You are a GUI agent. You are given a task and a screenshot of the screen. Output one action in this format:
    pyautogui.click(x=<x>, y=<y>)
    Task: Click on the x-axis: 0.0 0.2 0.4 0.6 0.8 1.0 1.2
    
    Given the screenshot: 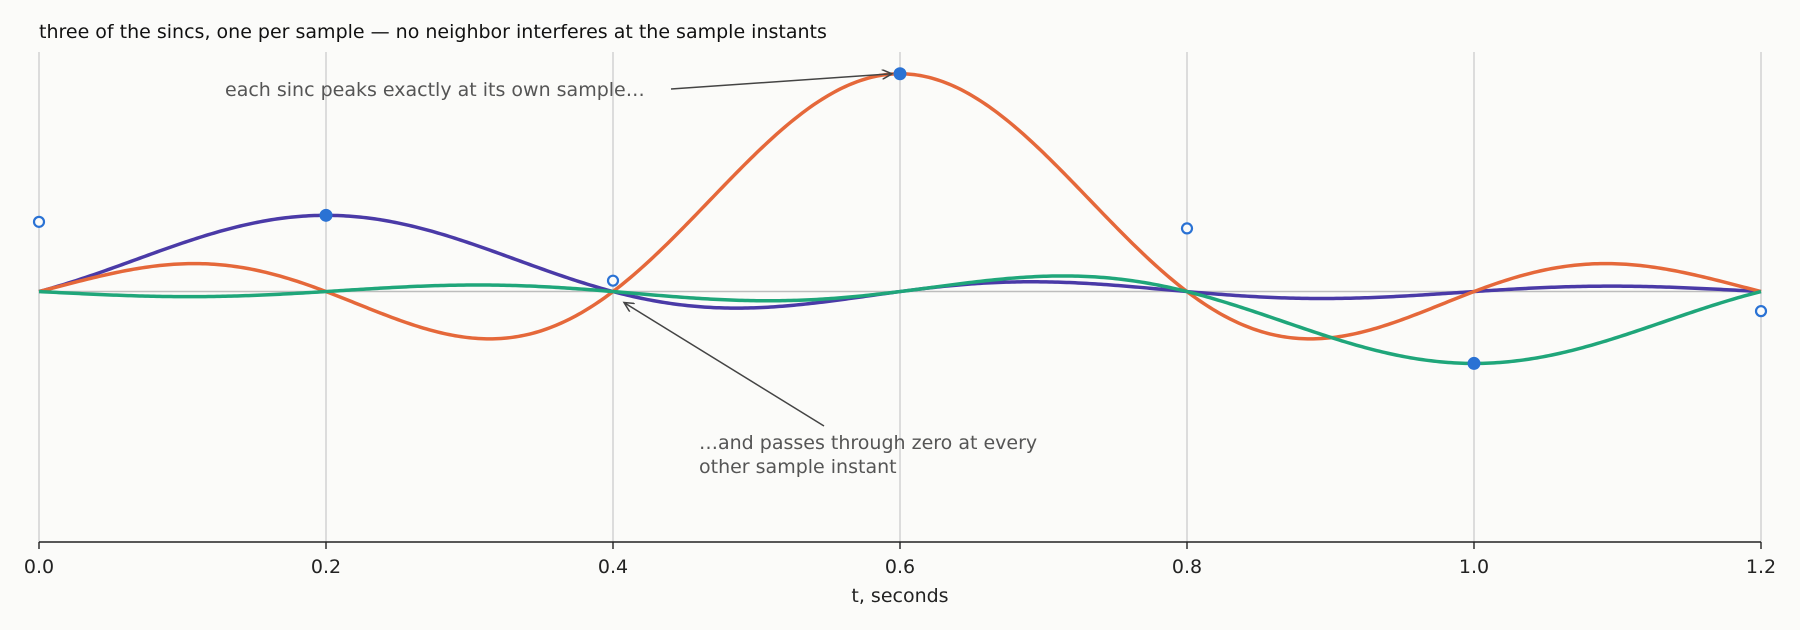 What is the action you would take?
    pyautogui.click(x=900, y=559)
    